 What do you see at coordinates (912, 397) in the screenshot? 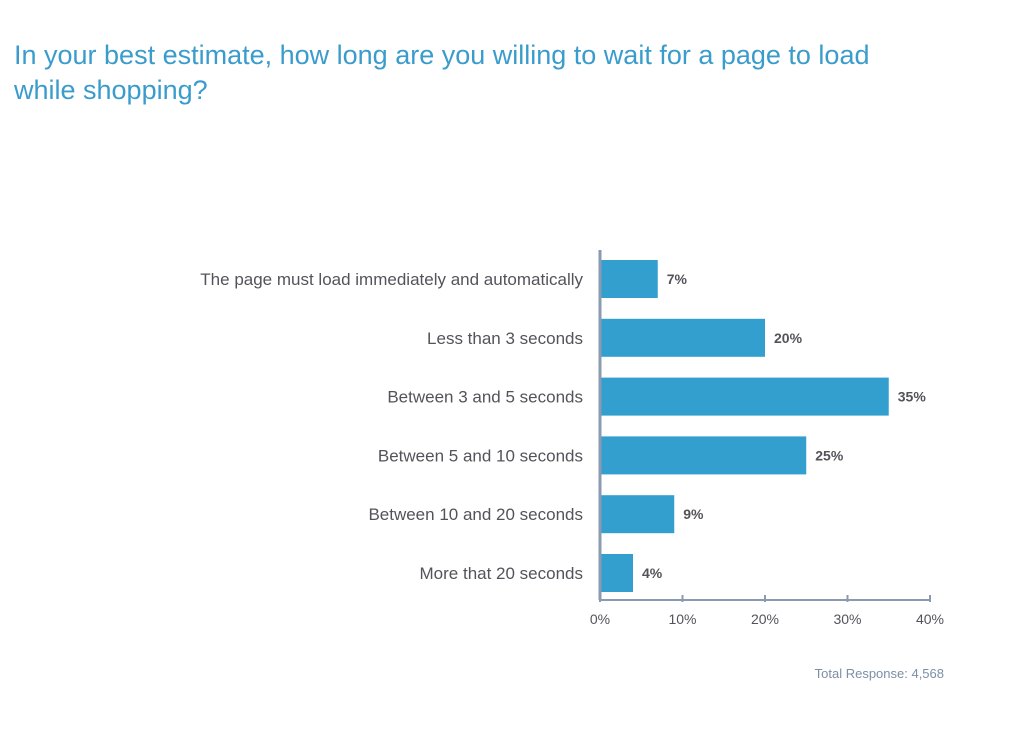
I see `value-label: 35%` at bounding box center [912, 397].